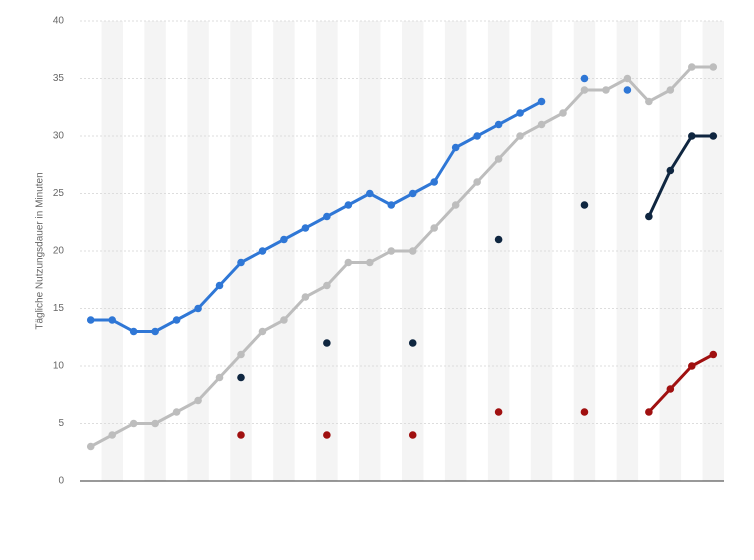 This screenshot has height=560, width=754. I want to click on y-tick-label: 35, so click(59, 78).